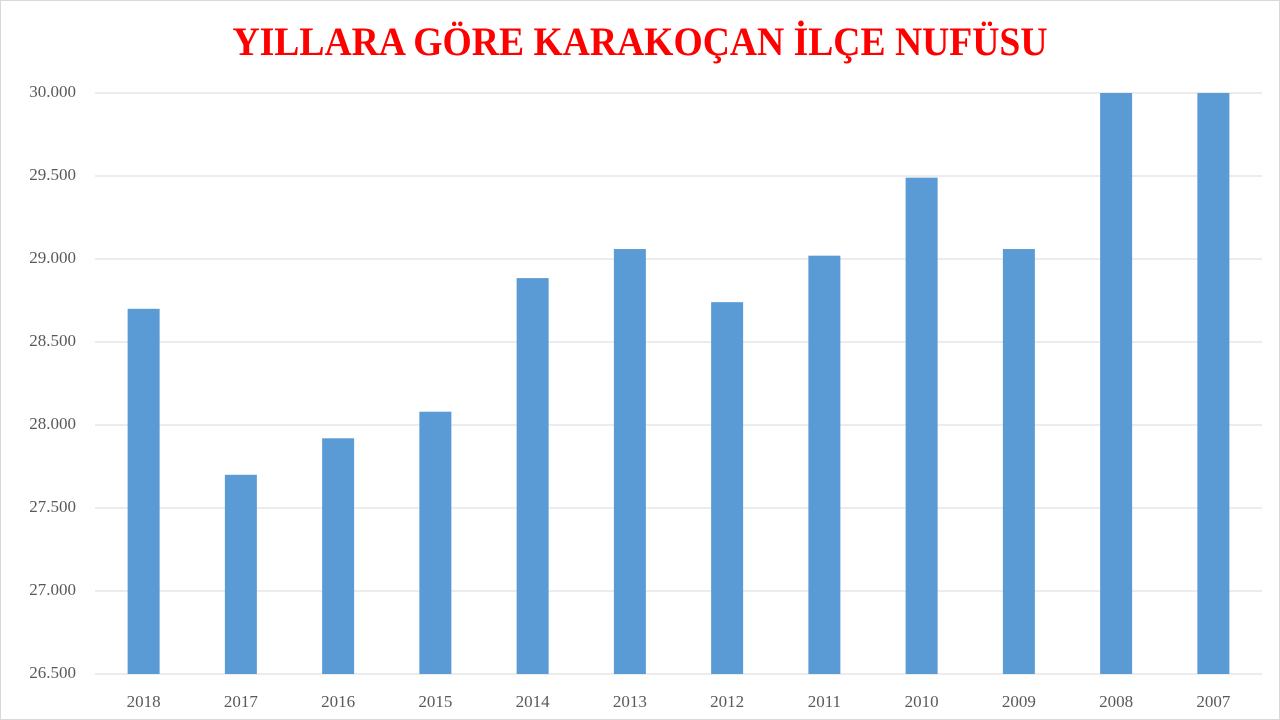 Image resolution: width=1280 pixels, height=720 pixels. Describe the element at coordinates (1116, 701) in the screenshot. I see `x-tick-label: 2008` at that location.